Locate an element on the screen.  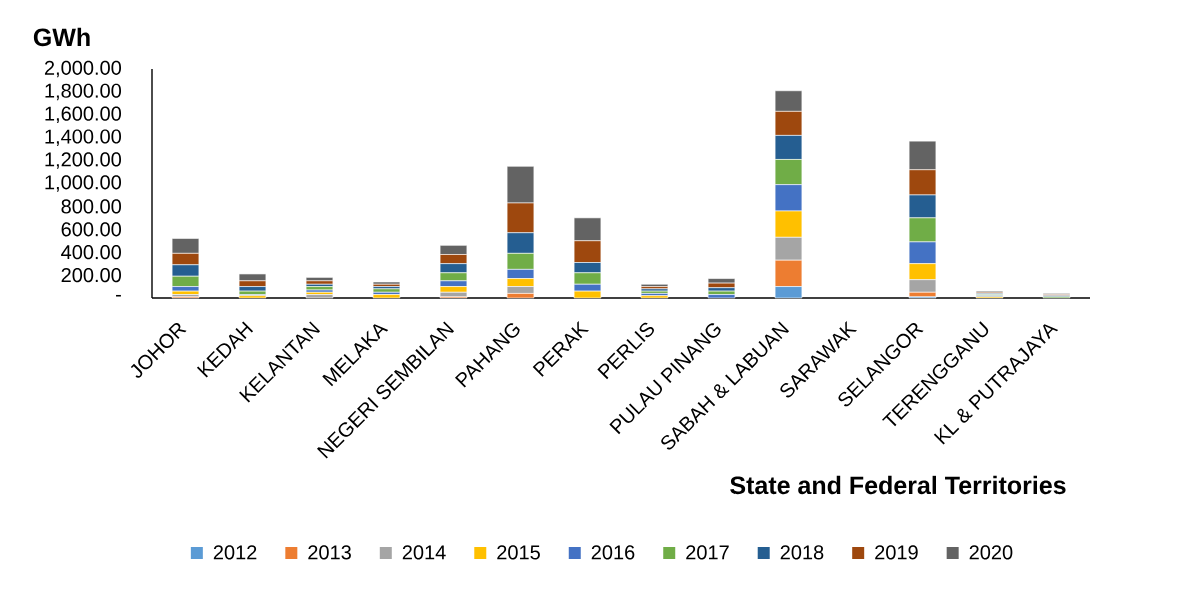
legend-label: 2012 is located at coordinates (235, 552).